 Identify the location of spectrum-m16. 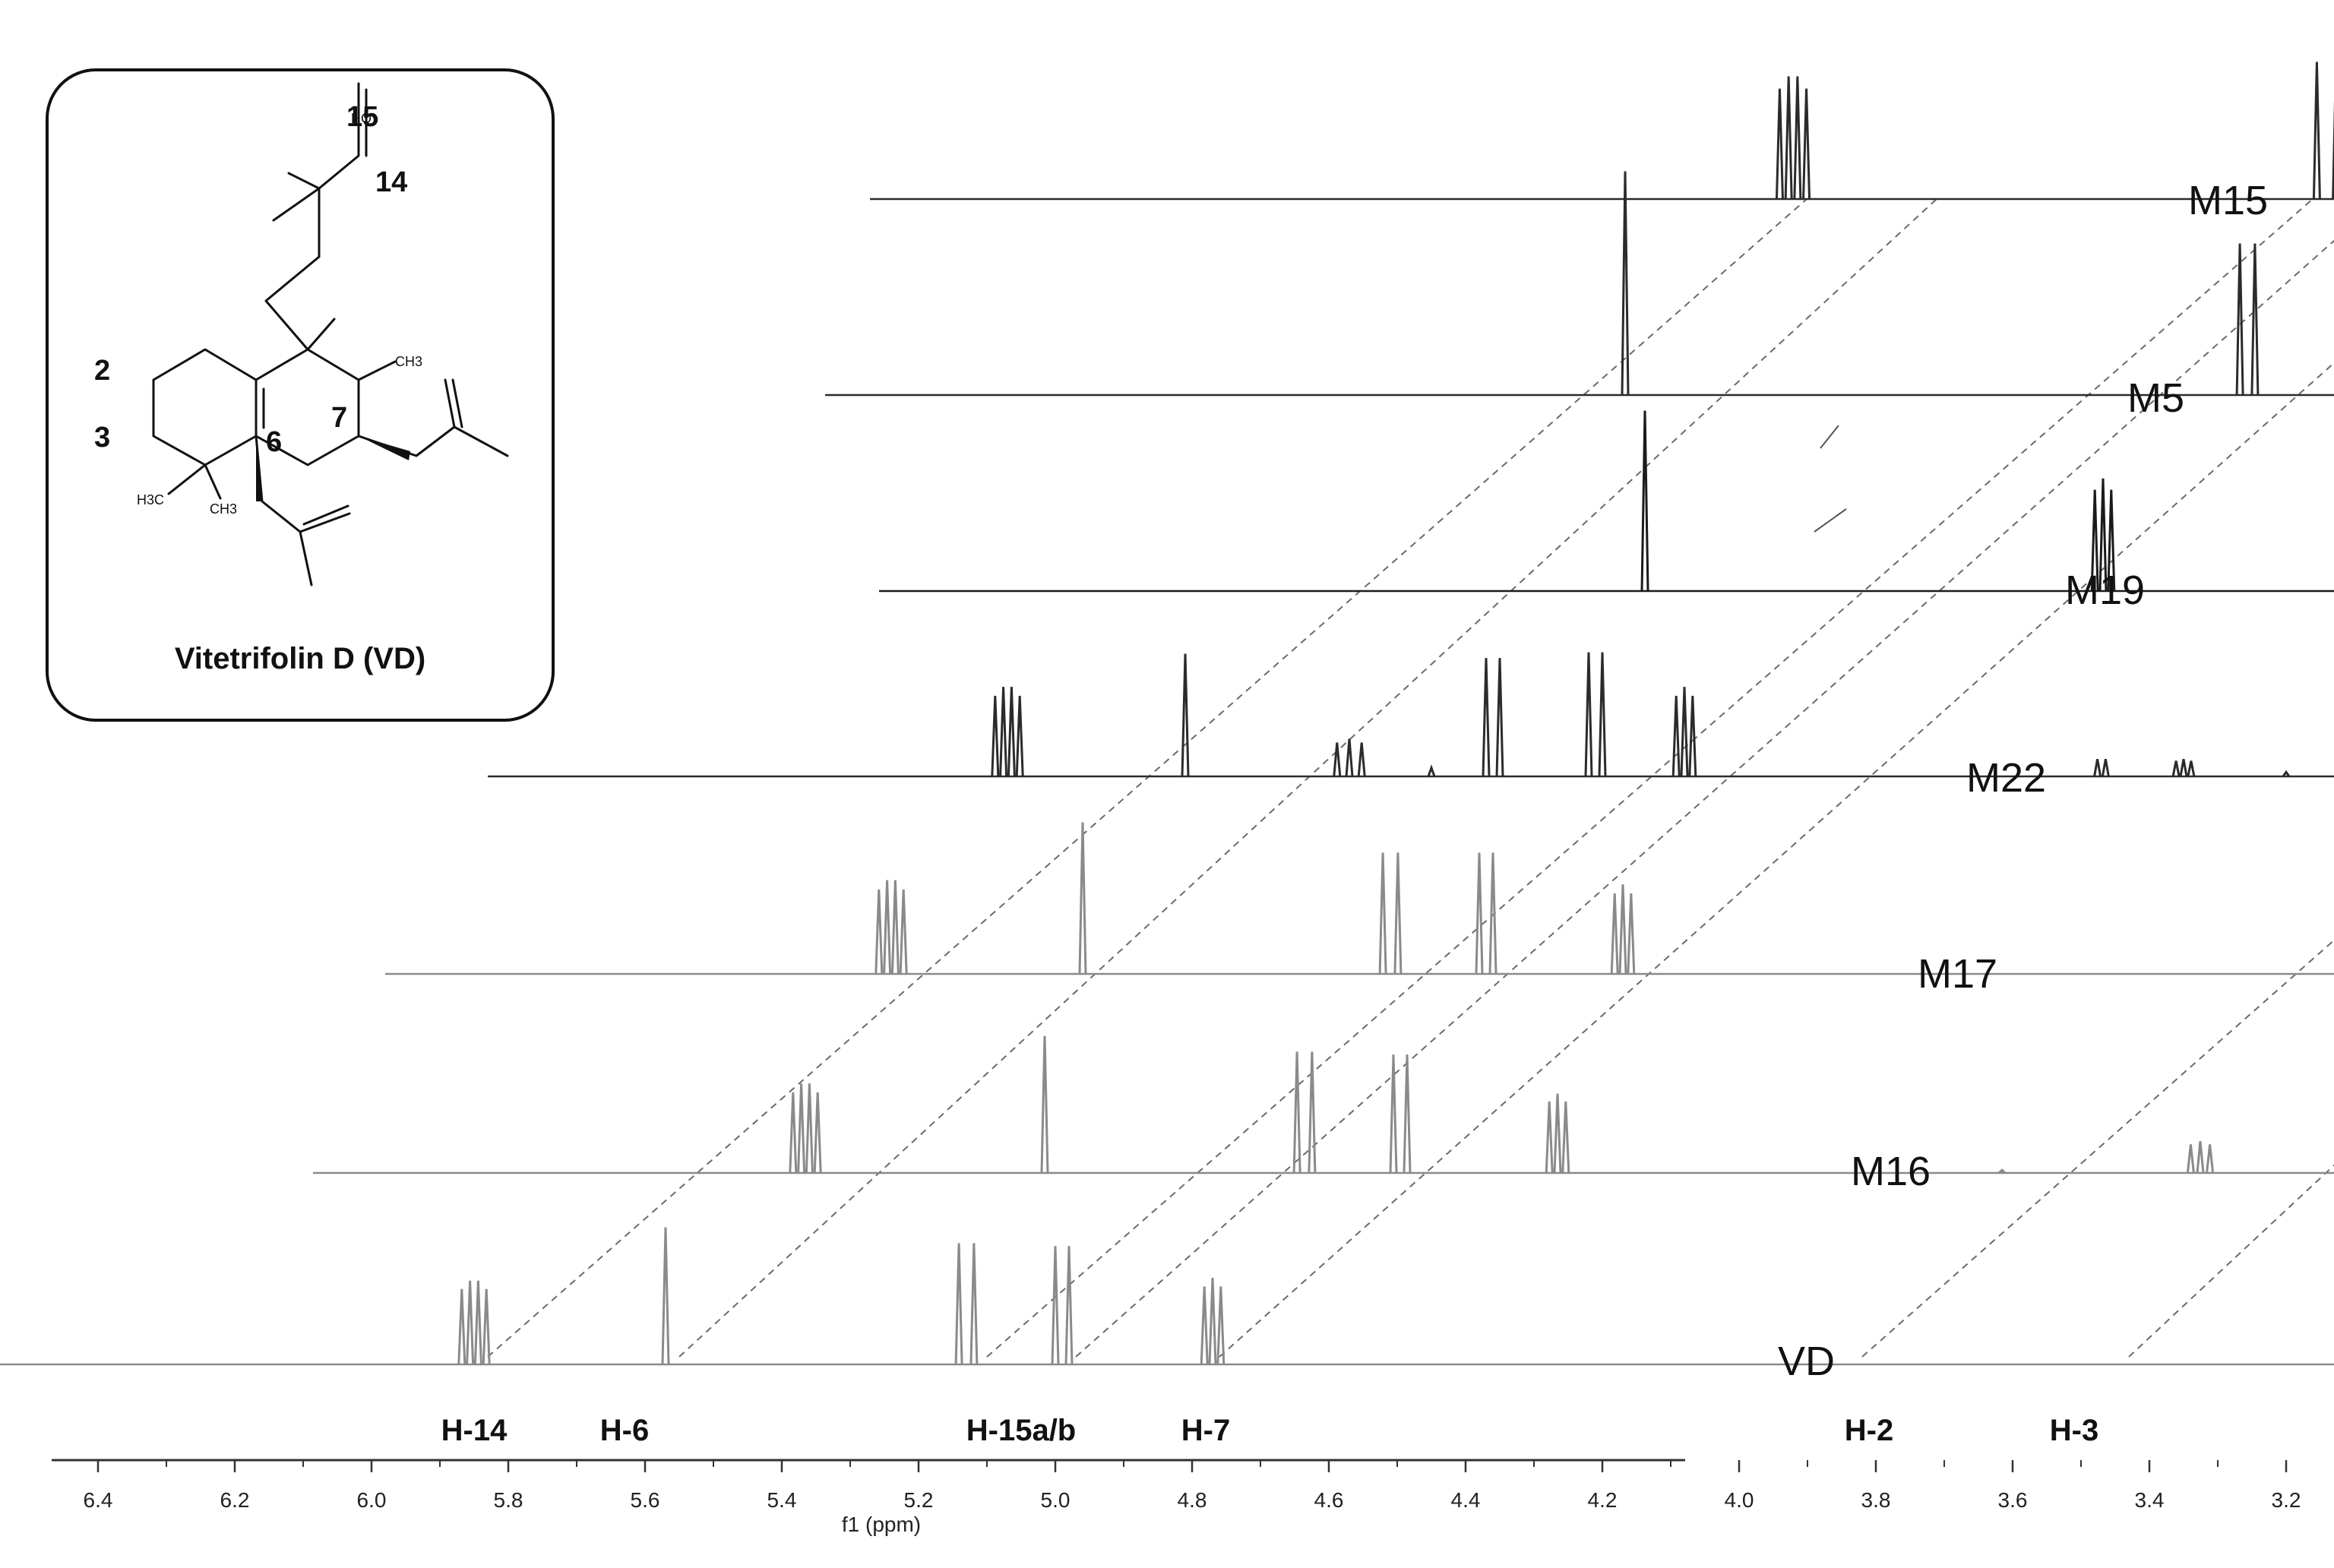
(1323, 1104).